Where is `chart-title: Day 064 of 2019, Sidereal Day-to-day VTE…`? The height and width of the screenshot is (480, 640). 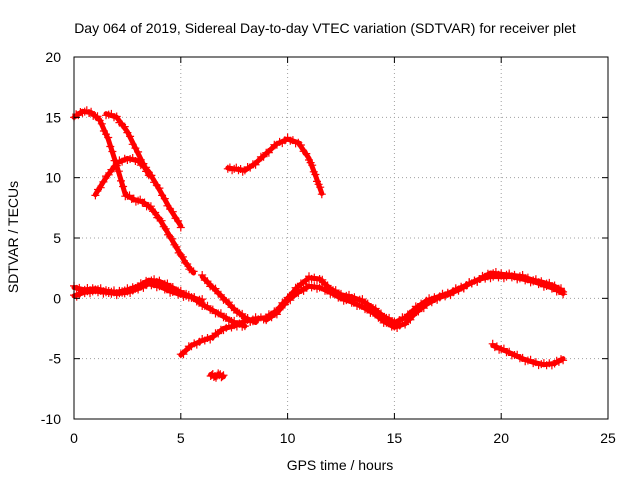 chart-title: Day 064 of 2019, Sidereal Day-to-day VTE… is located at coordinates (325, 28).